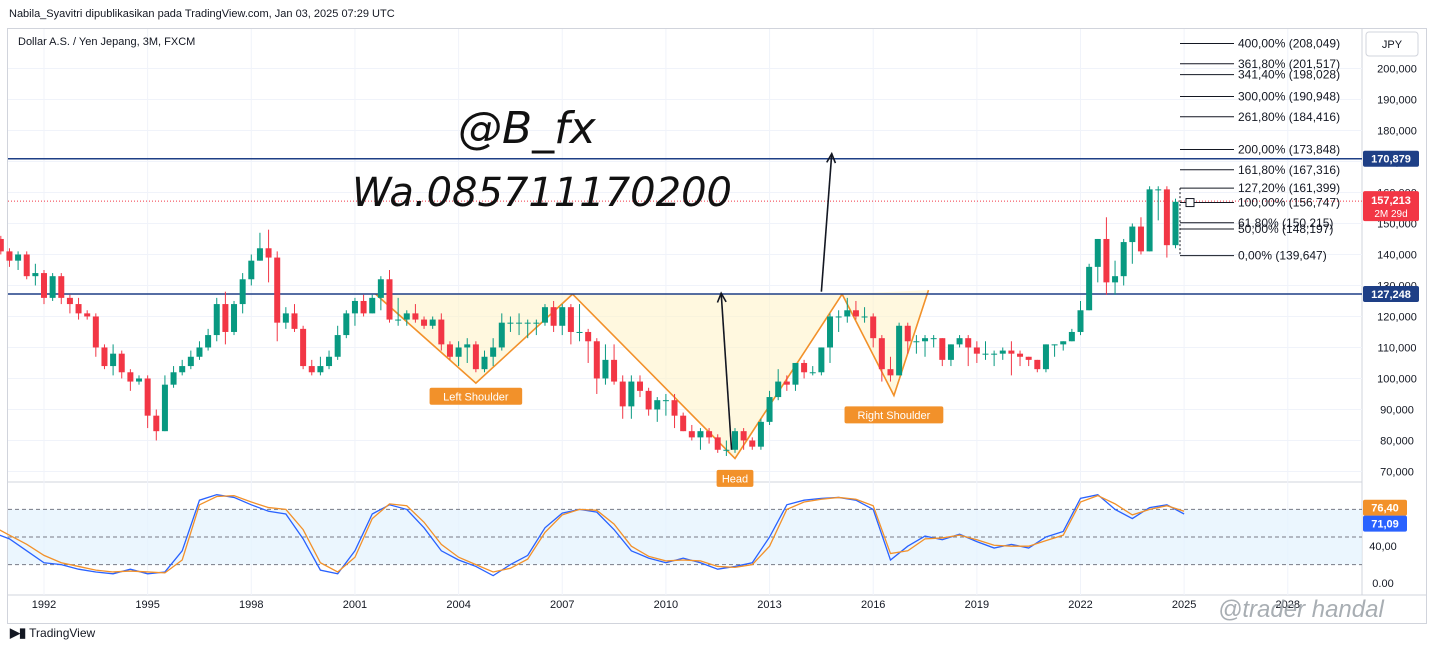  I want to click on price-tick-label: 90,000, so click(1397, 410).